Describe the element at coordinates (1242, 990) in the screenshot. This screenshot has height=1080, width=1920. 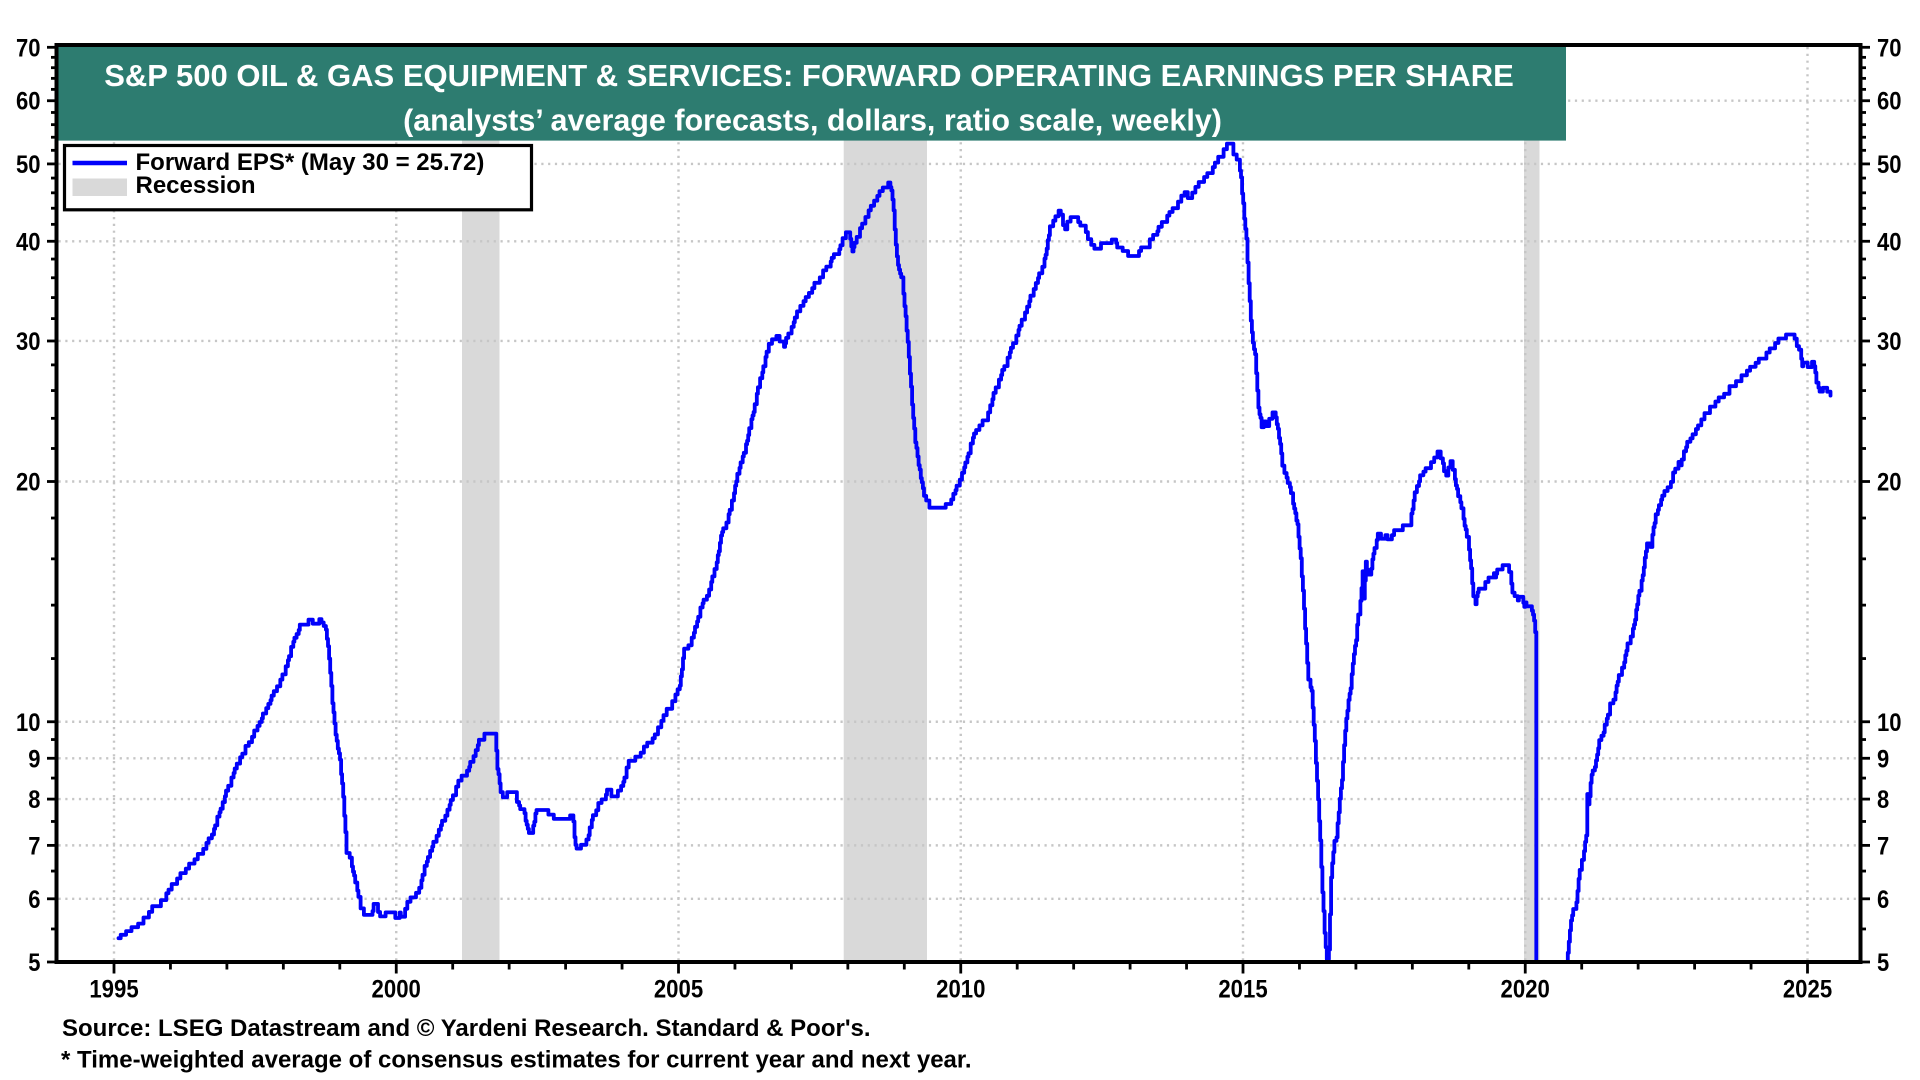
I see `svg-text: 2015` at that location.